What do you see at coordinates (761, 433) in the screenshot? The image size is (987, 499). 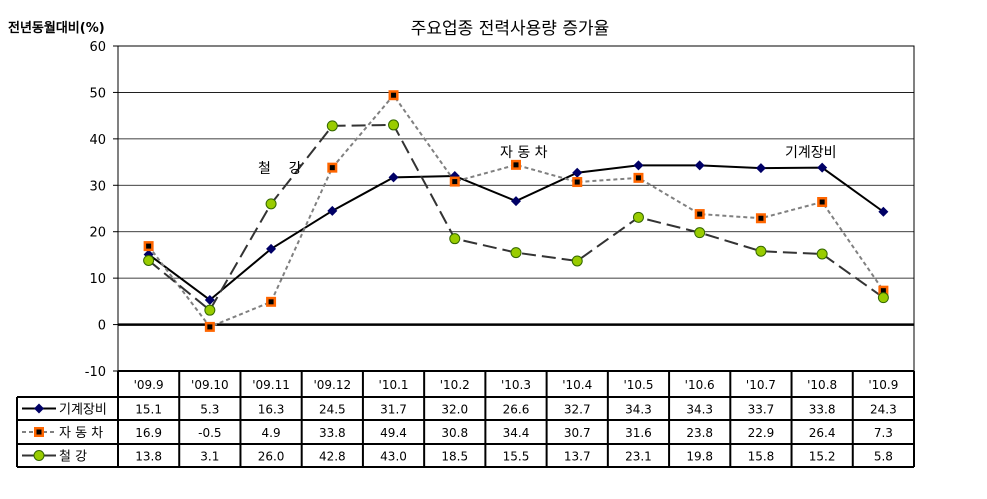 I see `table-cell: 22.9` at bounding box center [761, 433].